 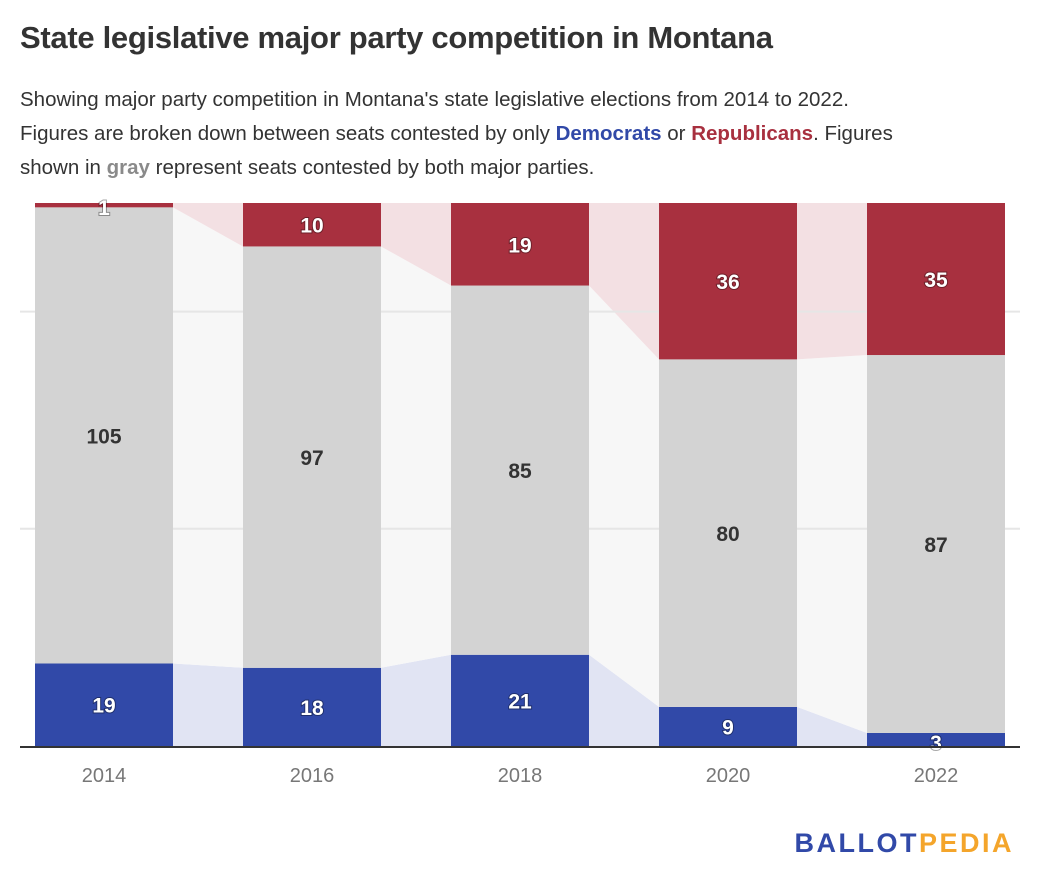 I want to click on x-axis: 2014 2016 2018 2020 2022, so click(x=520, y=766).